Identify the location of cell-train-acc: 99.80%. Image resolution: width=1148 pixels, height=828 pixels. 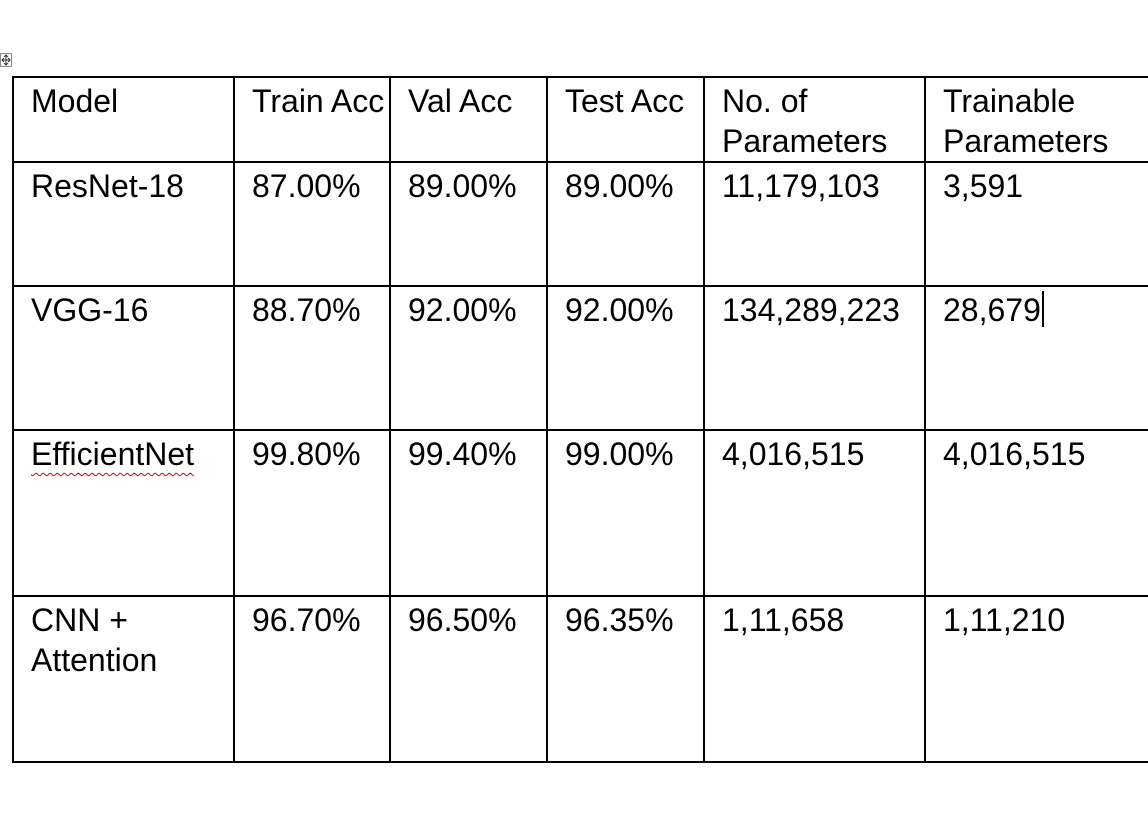
(312, 513).